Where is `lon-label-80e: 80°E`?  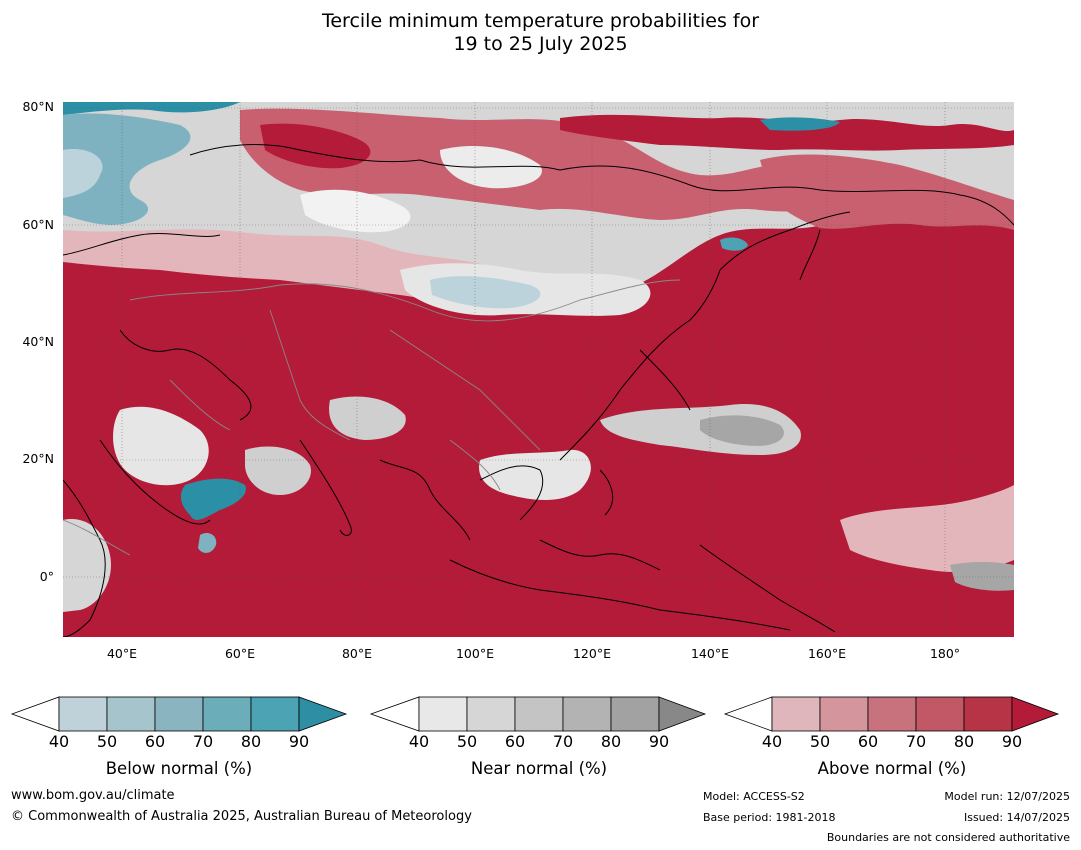 lon-label-80e: 80°E is located at coordinates (357, 653).